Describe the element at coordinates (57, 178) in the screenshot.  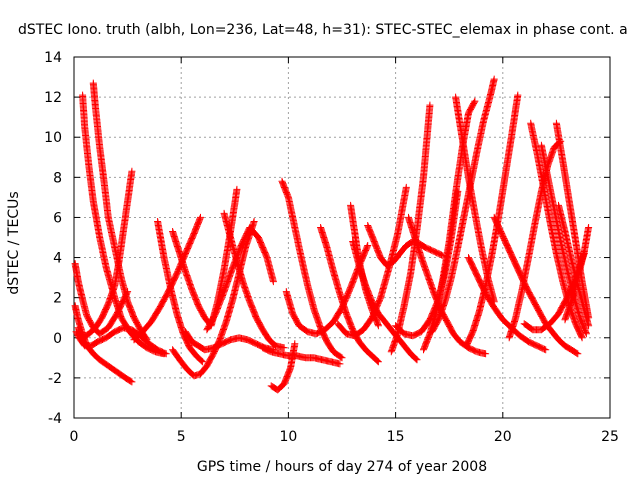
I see `y-tick-label: 8` at that location.